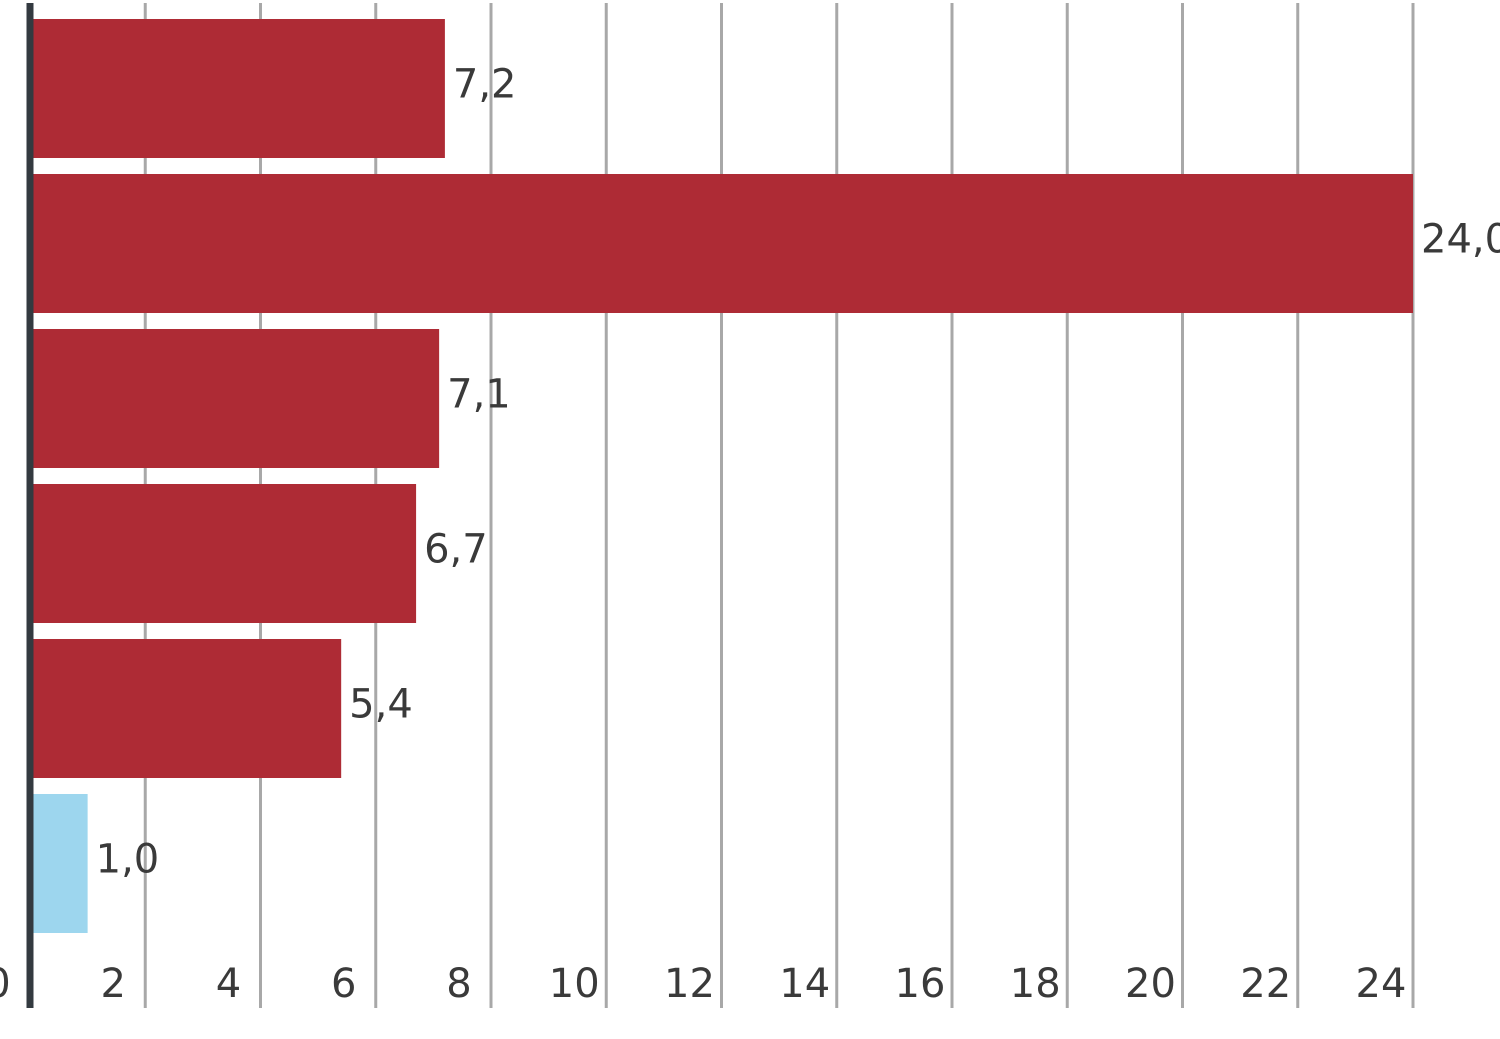 The width and height of the screenshot is (1500, 1039). I want to click on value-label: 24,0, so click(1460, 240).